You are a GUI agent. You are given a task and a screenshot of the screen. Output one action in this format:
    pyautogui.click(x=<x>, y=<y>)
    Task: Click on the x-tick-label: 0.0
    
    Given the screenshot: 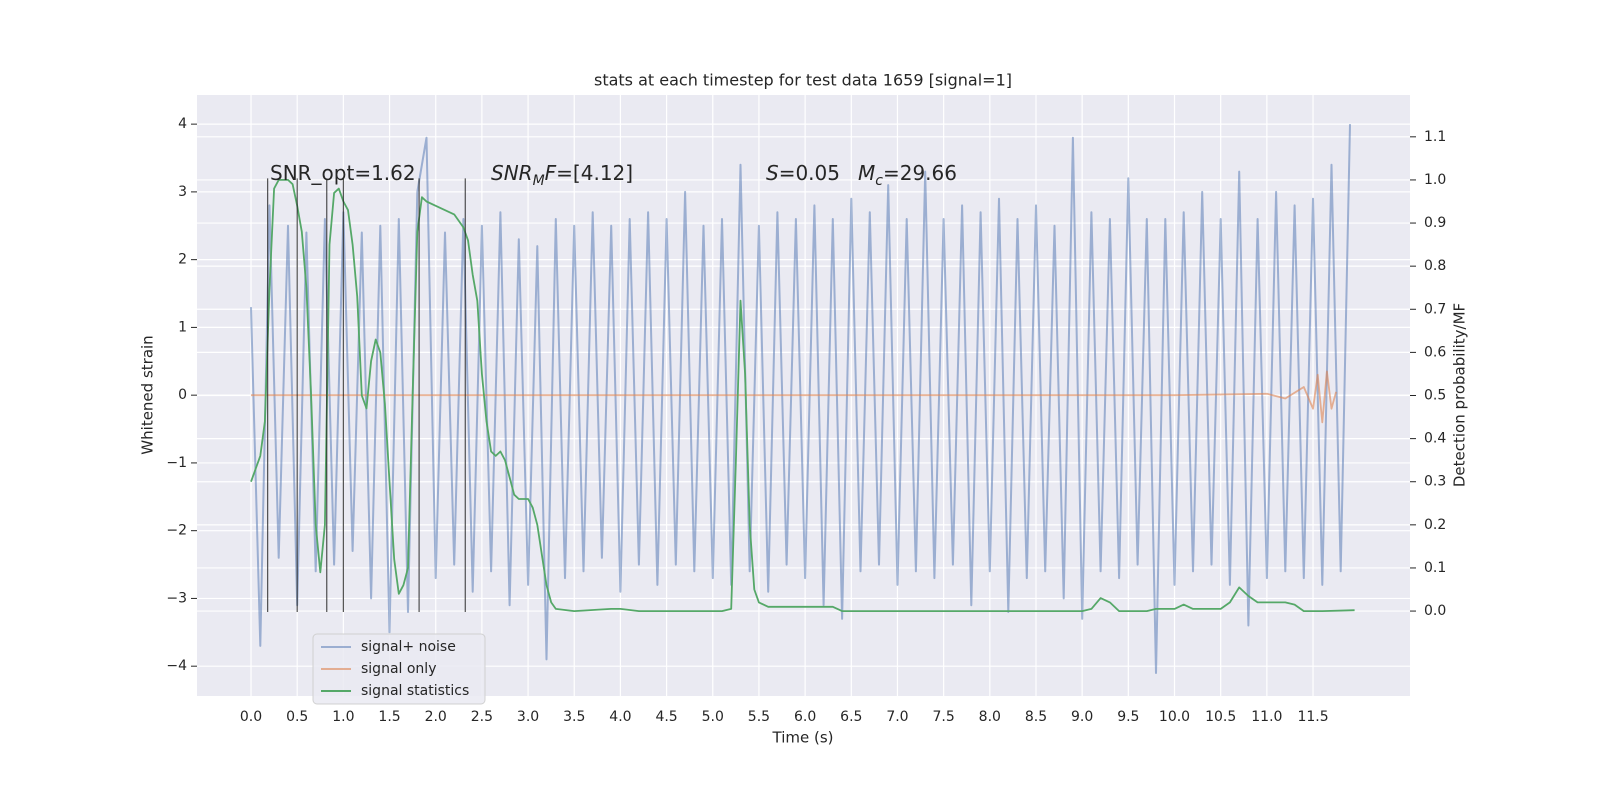 What is the action you would take?
    pyautogui.click(x=251, y=717)
    